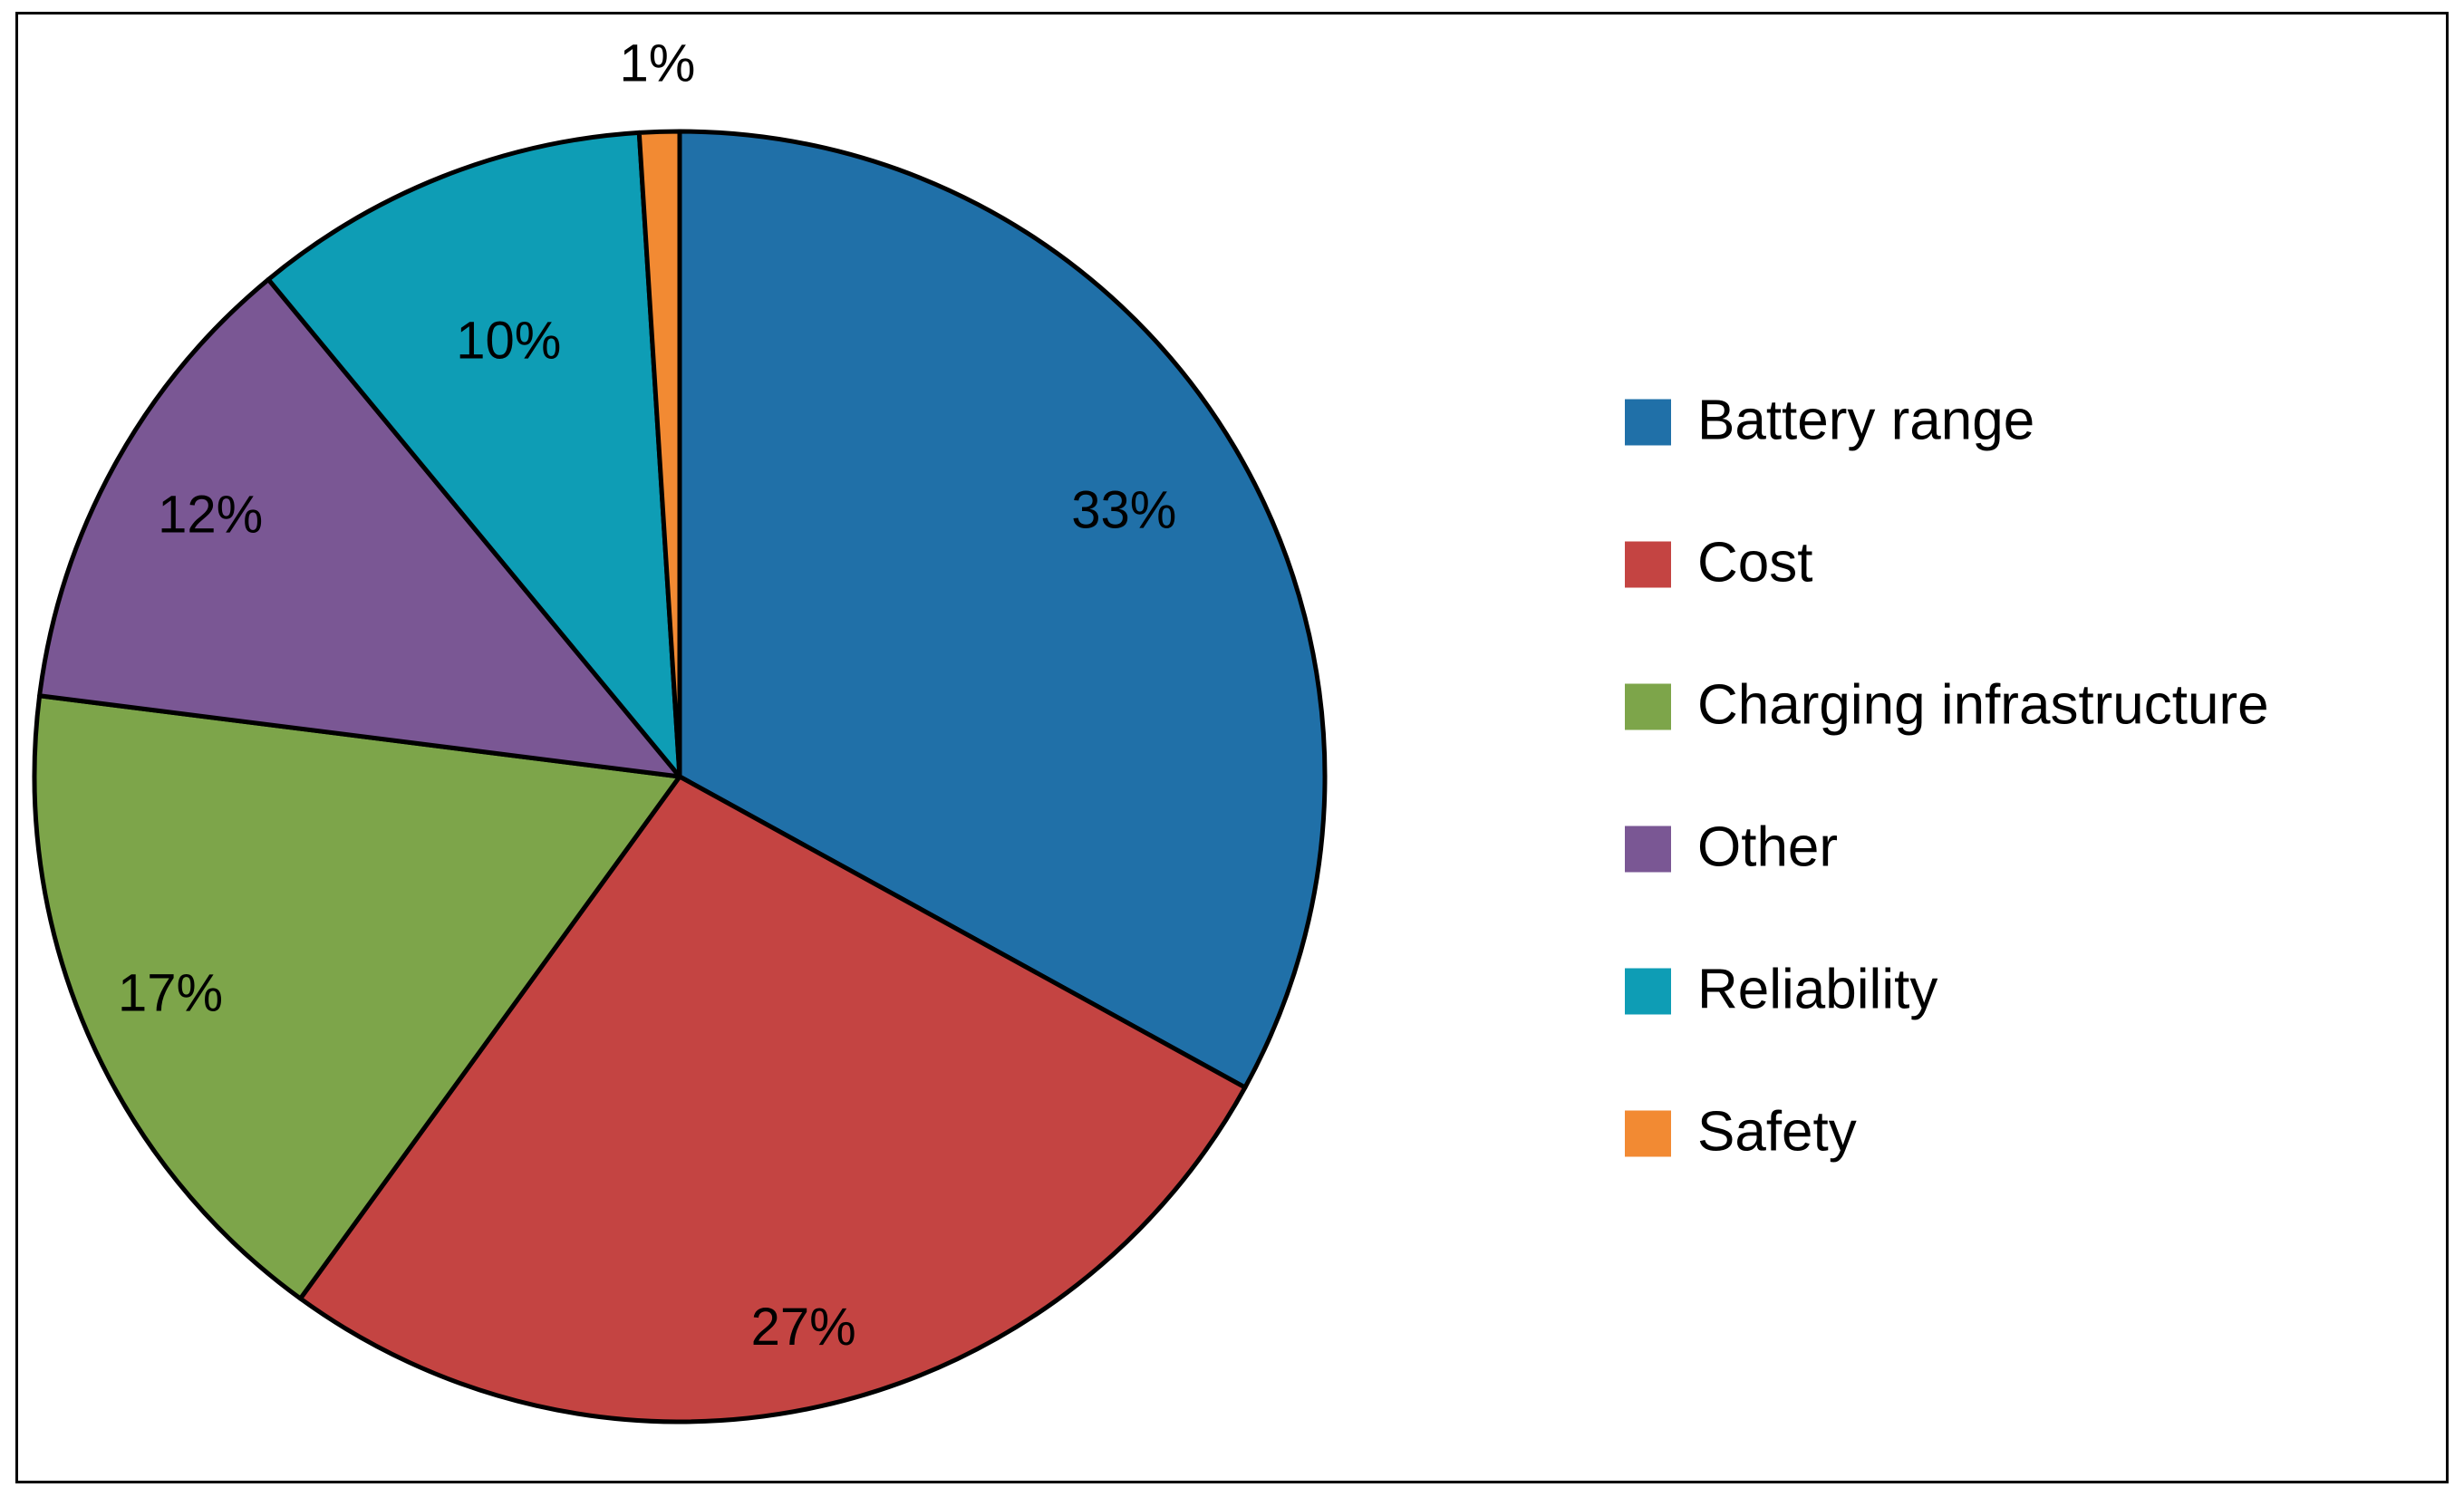 Image resolution: width=2464 pixels, height=1497 pixels. What do you see at coordinates (357, 997) in the screenshot?
I see `pie-slice-charging-infrastructure` at bounding box center [357, 997].